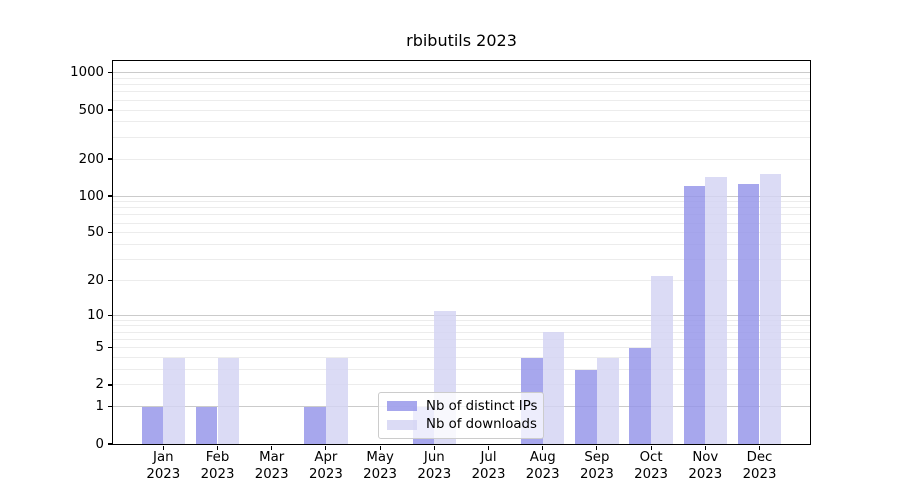  What do you see at coordinates (95, 280) in the screenshot?
I see `y-axis-tick-label: 20` at bounding box center [95, 280].